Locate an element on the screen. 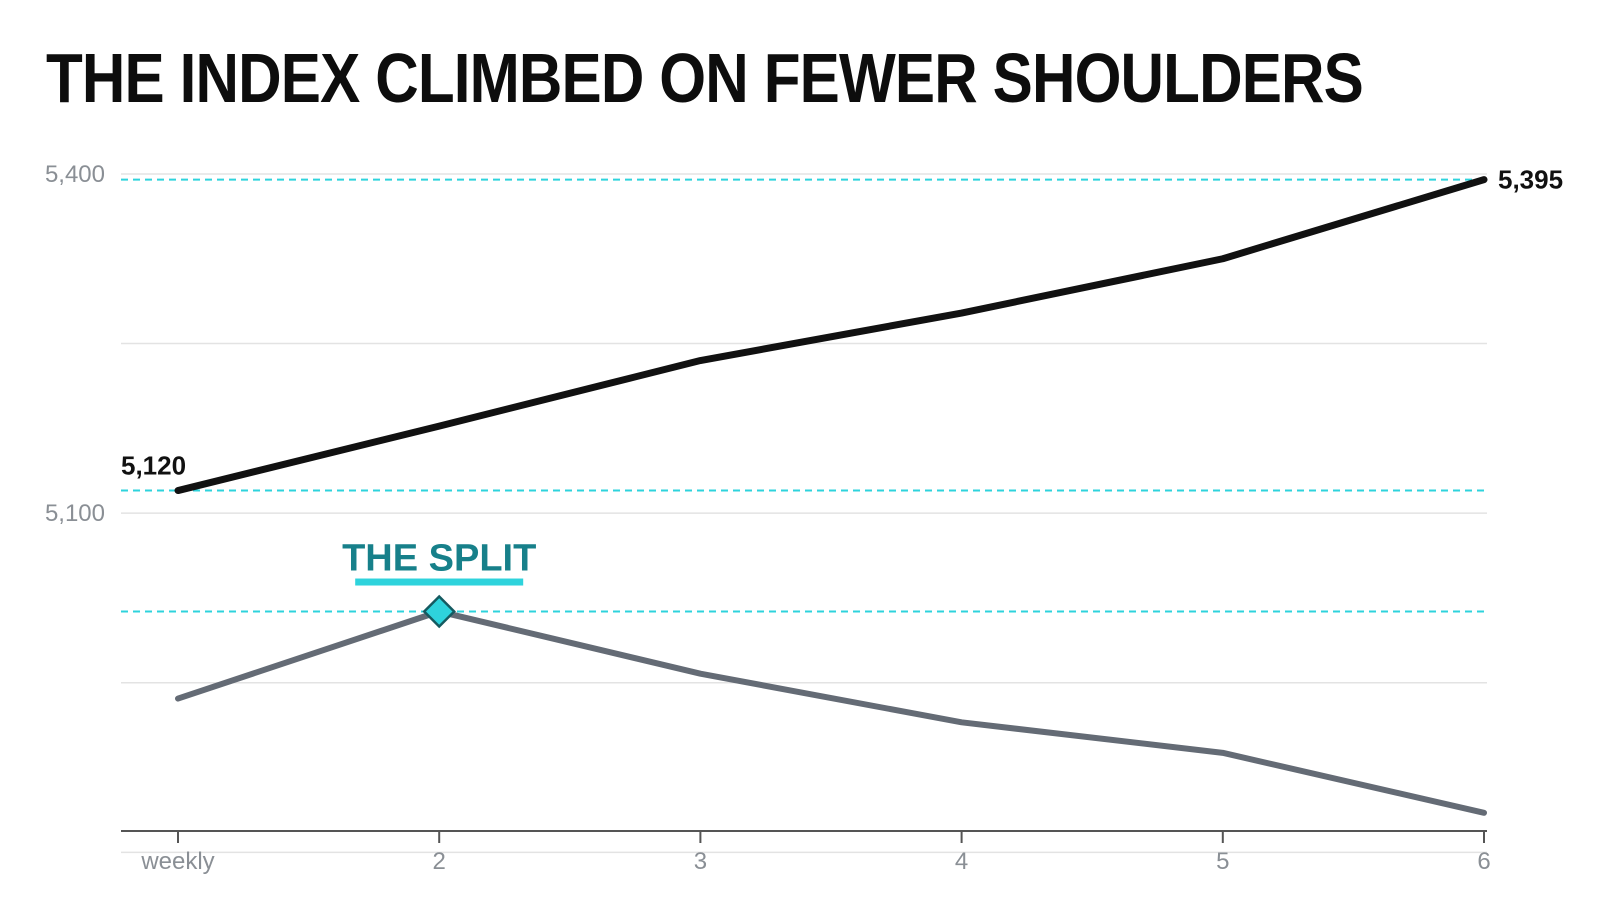 Image resolution: width=1600 pixels, height=914 pixels. end-value-label: 5,395 is located at coordinates (1530, 180).